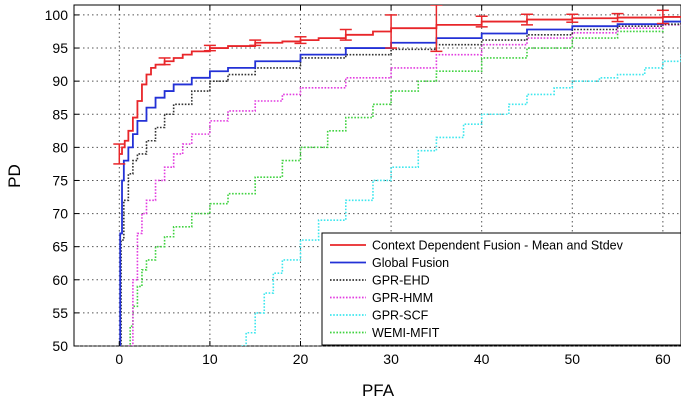  I want to click on x-tick-label-4: 40, so click(482, 359).